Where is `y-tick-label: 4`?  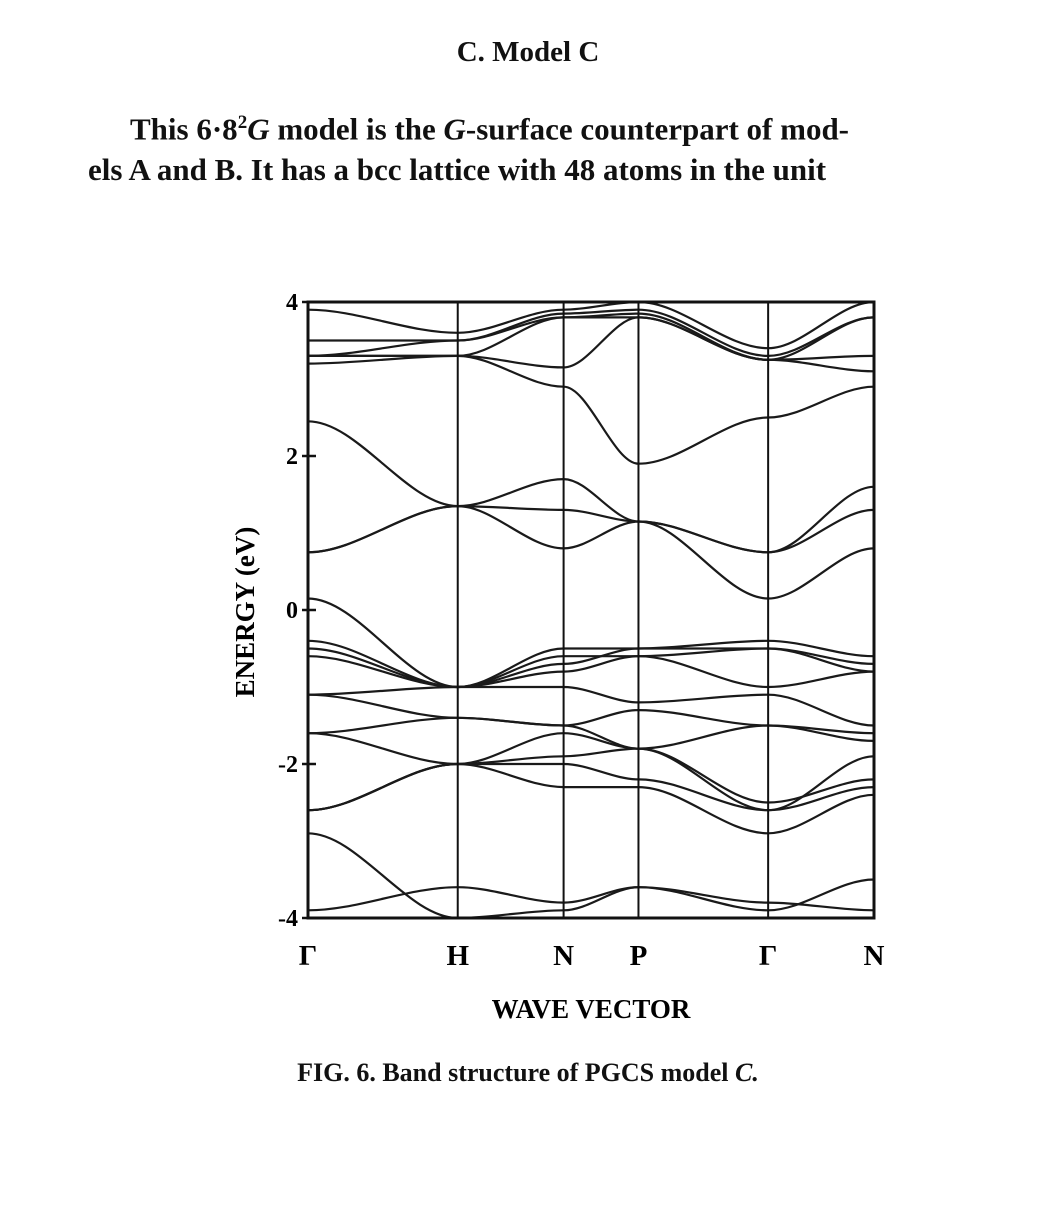 y-tick-label: 4 is located at coordinates (292, 303).